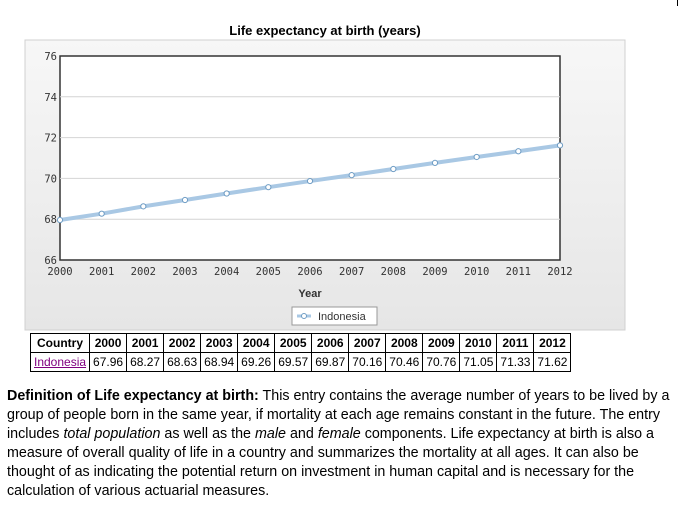 This screenshot has height=508, width=679. Describe the element at coordinates (441, 343) in the screenshot. I see `table-header-year-2009: 2009` at that location.